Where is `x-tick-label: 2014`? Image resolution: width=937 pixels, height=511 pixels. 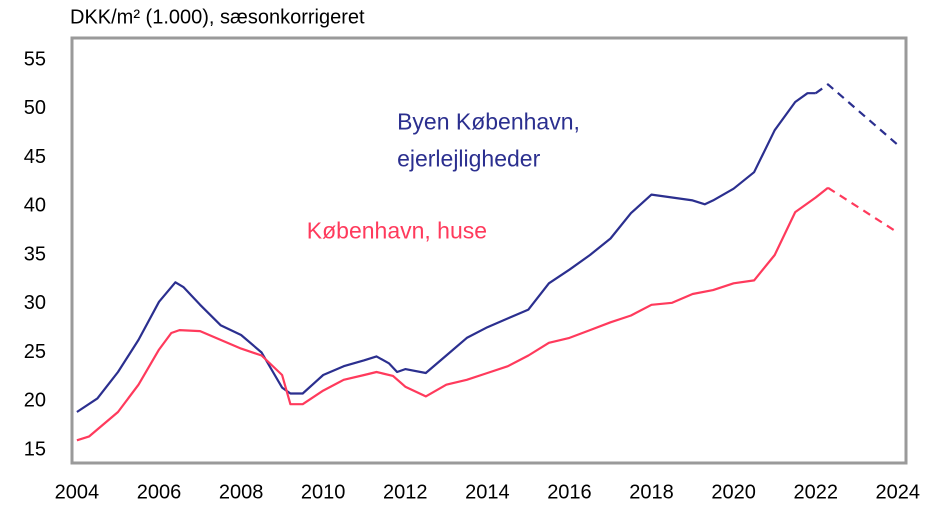 x-tick-label: 2014 is located at coordinates (487, 492).